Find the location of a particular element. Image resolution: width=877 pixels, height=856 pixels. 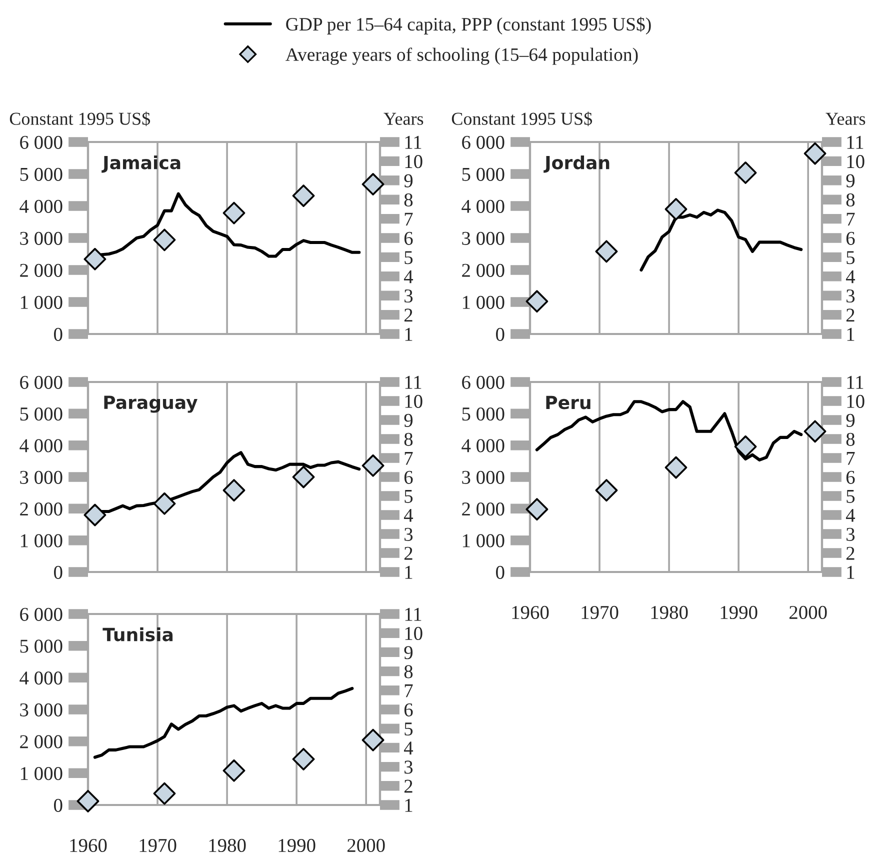

line-series is located at coordinates (223, 722).